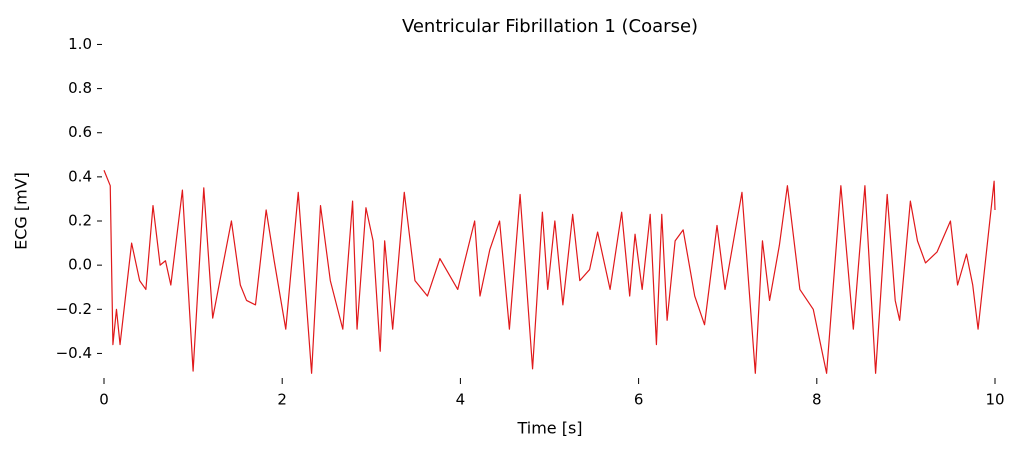 The image size is (1023, 453). I want to click on chart-title: Ventricular Fibrillation 1 (Coarse), so click(550, 26).